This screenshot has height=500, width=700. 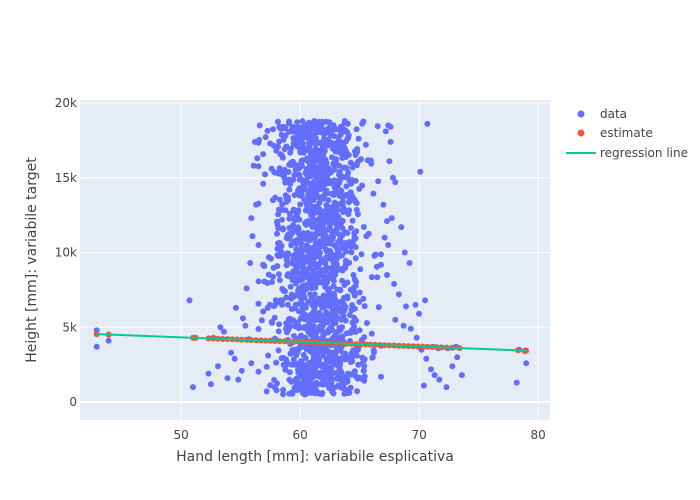 I want to click on legend-regression-label: regression line, so click(x=644, y=153).